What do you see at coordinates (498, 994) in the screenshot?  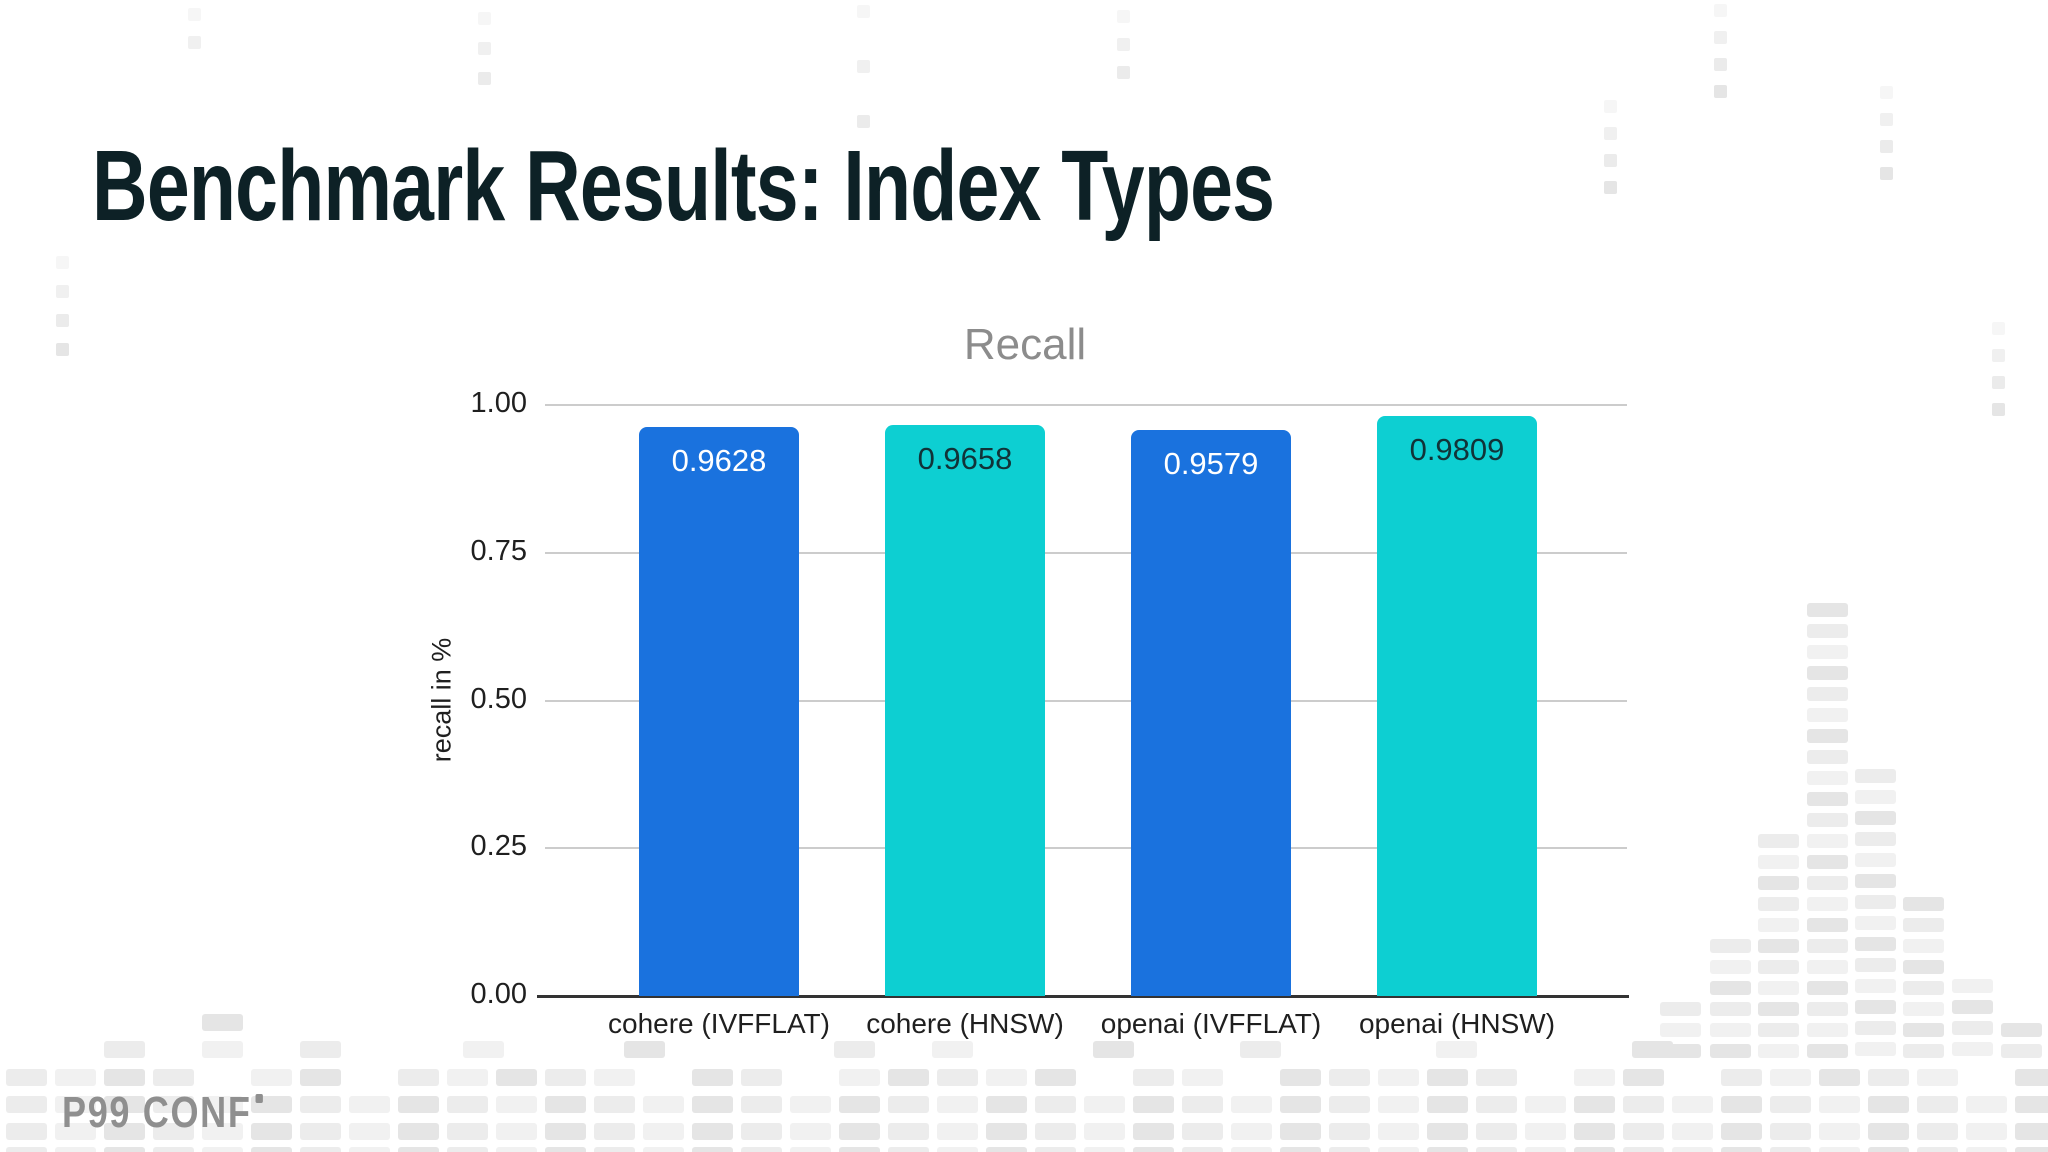 I see `y-tick-label: 0.00` at bounding box center [498, 994].